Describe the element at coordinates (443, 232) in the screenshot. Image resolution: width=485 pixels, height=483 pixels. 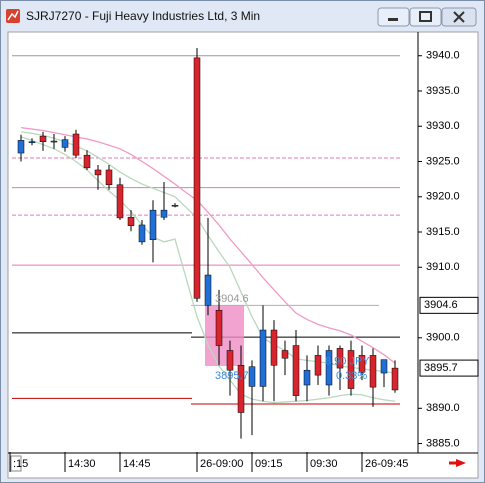
I see `y-tick-label: 3915.0` at that location.